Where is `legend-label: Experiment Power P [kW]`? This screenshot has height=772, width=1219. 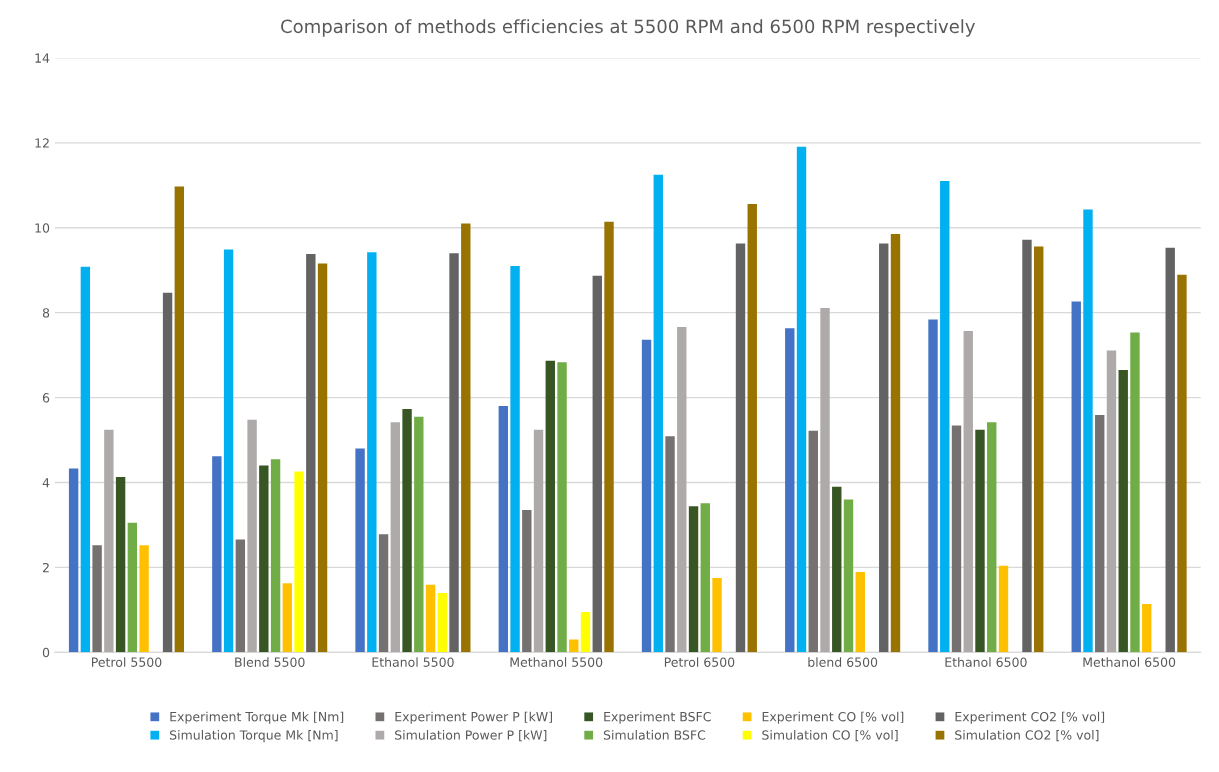
legend-label: Experiment Power P [kW] is located at coordinates (473, 717).